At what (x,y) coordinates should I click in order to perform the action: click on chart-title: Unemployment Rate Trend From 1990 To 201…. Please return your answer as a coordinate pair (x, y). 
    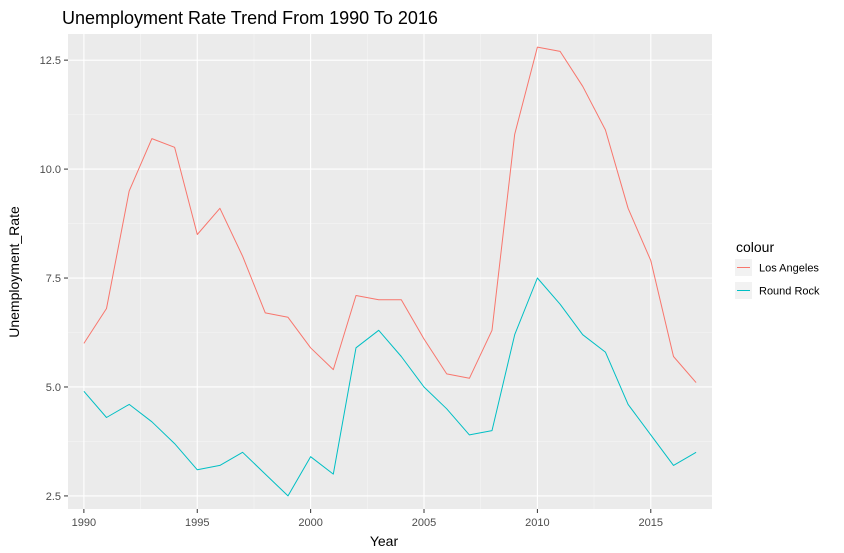
    Looking at the image, I should click on (250, 18).